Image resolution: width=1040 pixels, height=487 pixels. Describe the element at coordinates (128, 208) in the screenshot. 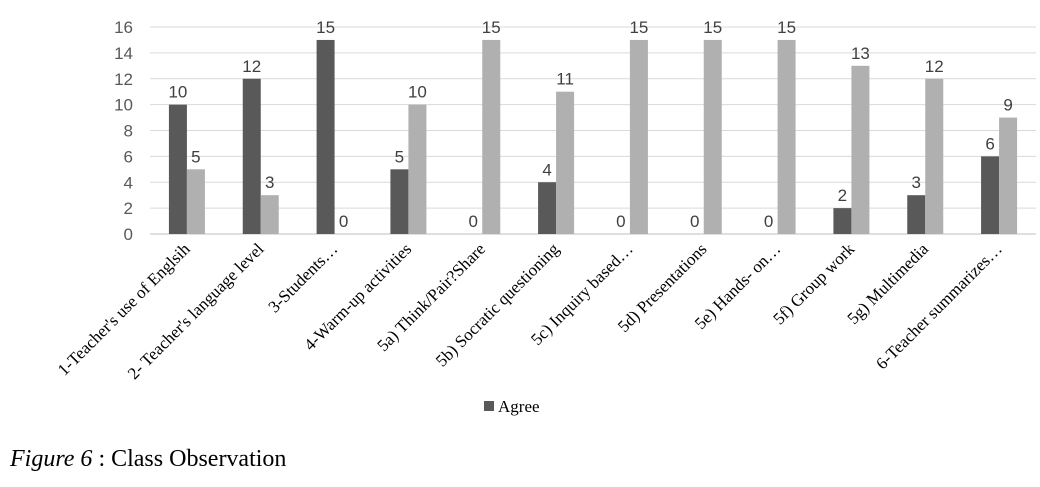

I see `y-tick-label: 2` at that location.